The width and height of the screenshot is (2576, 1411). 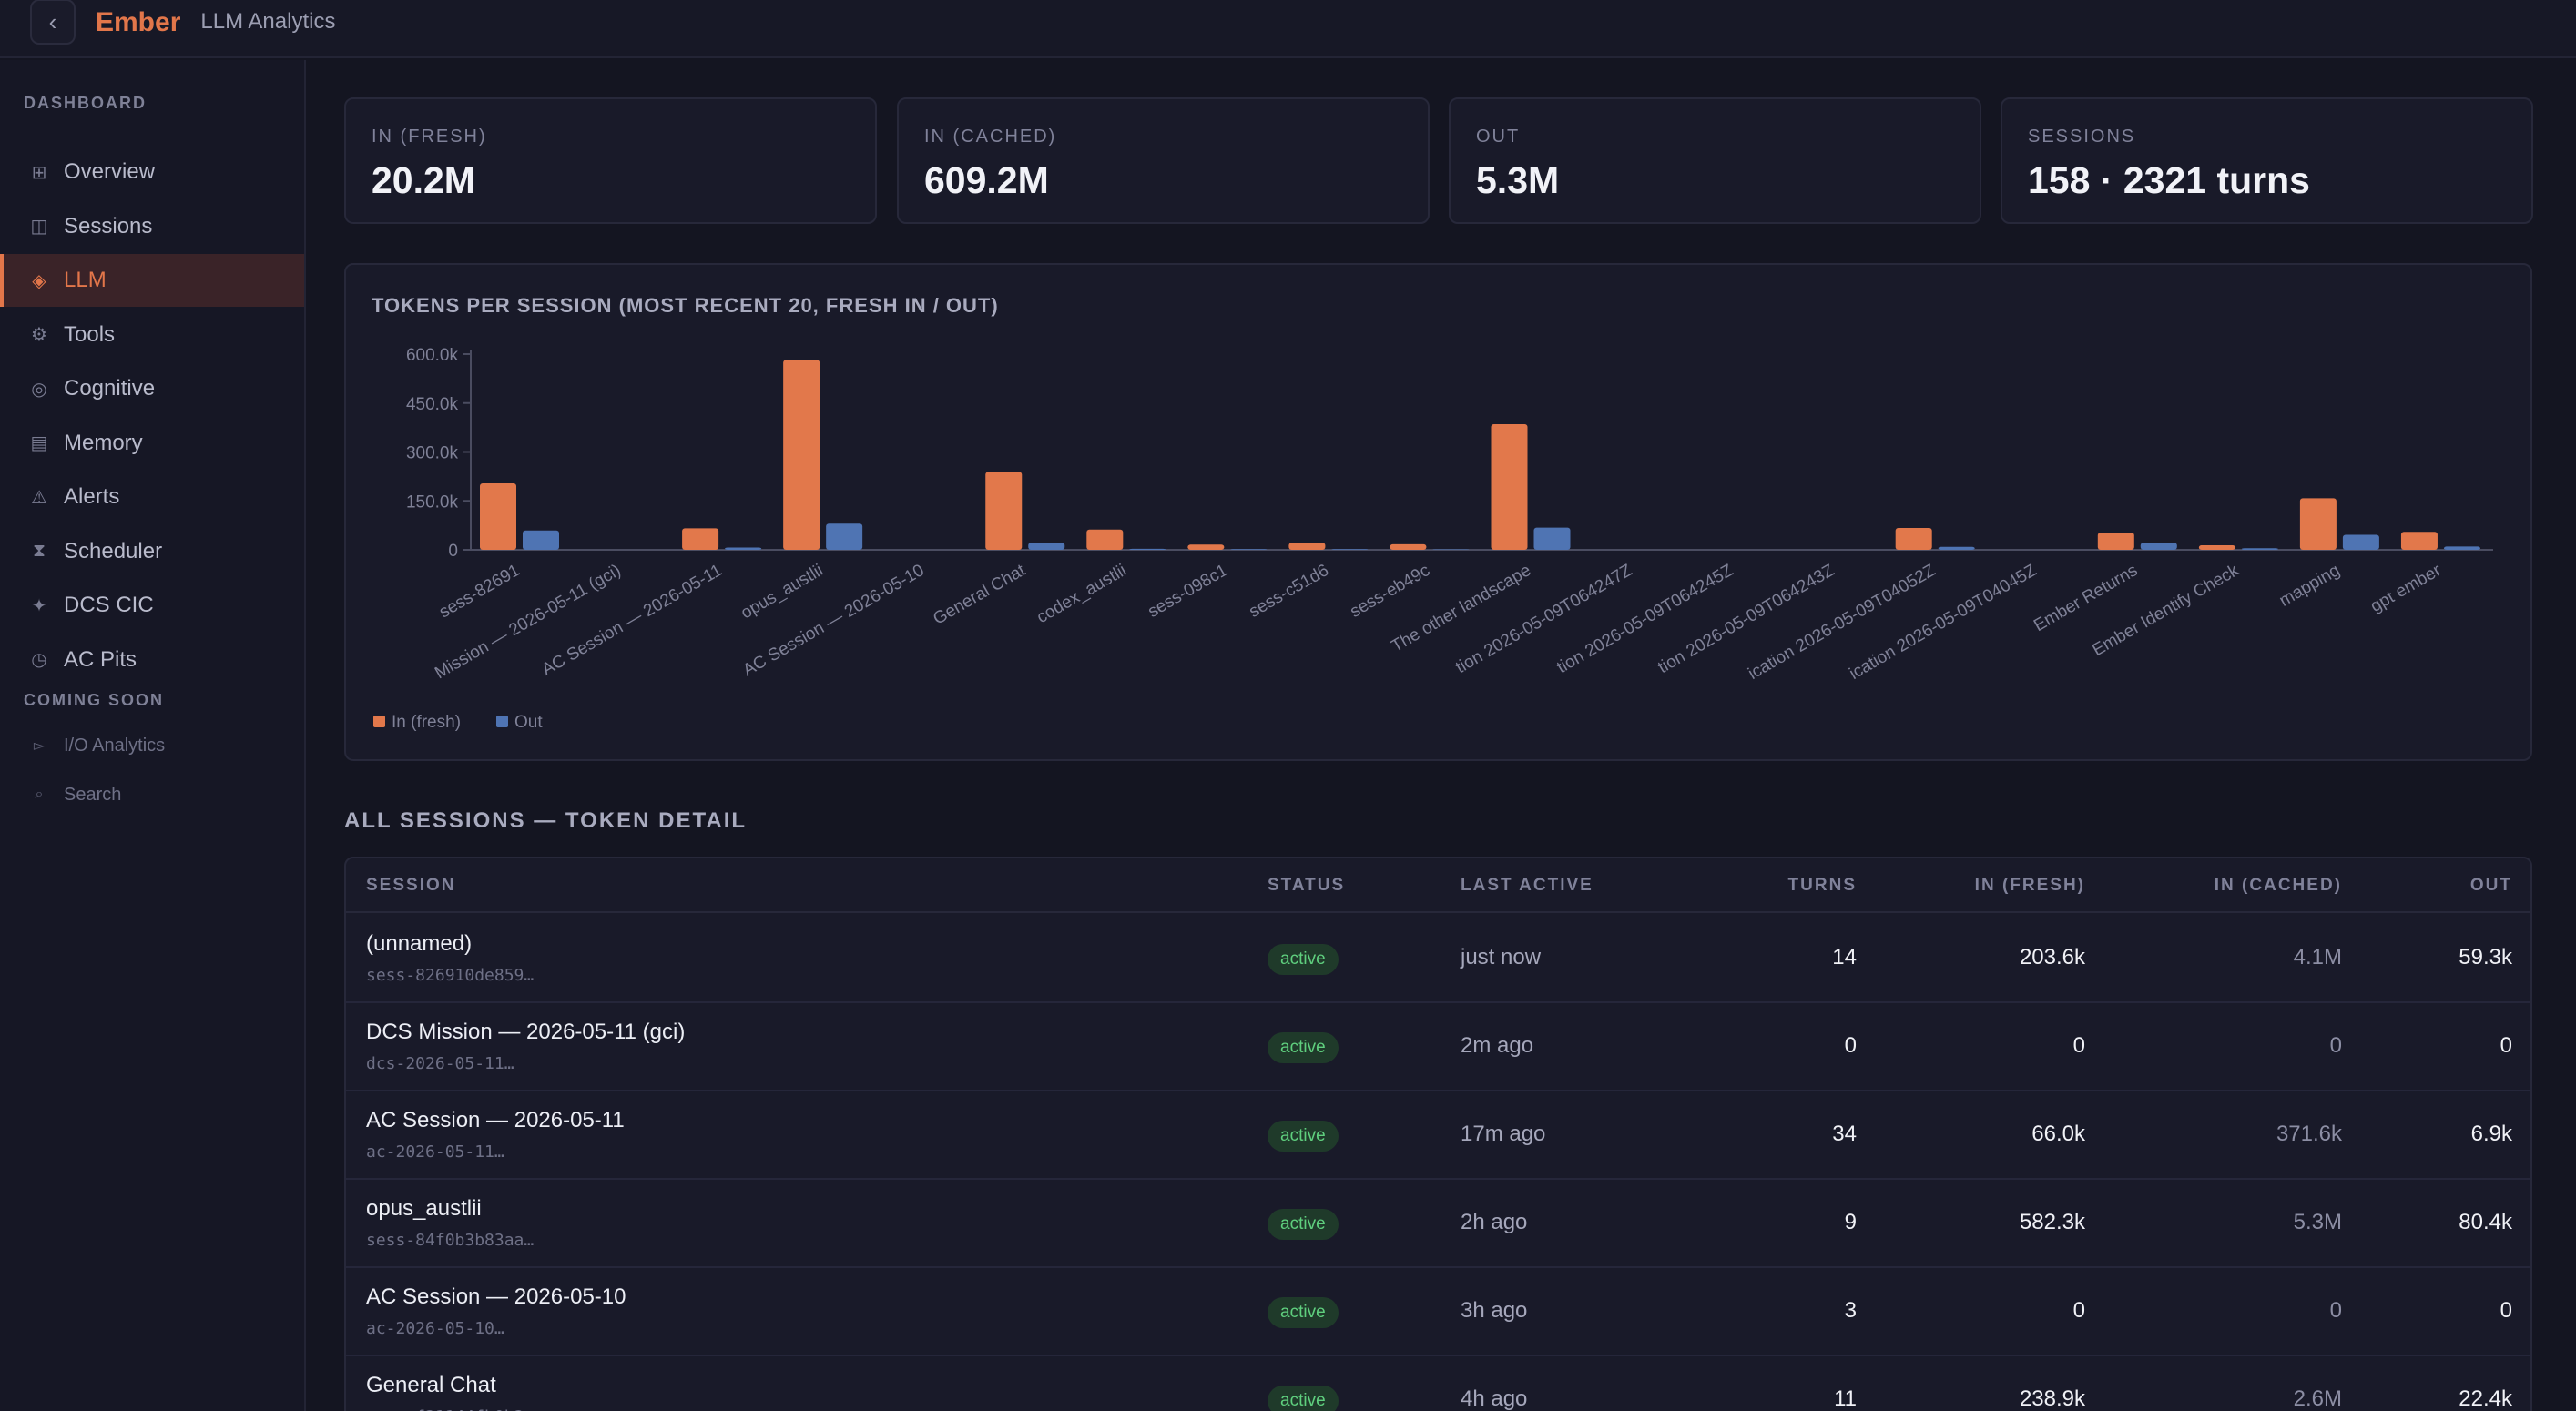 What do you see at coordinates (152, 172) in the screenshot?
I see `sidebar-item-overview: ⊞ Overview` at bounding box center [152, 172].